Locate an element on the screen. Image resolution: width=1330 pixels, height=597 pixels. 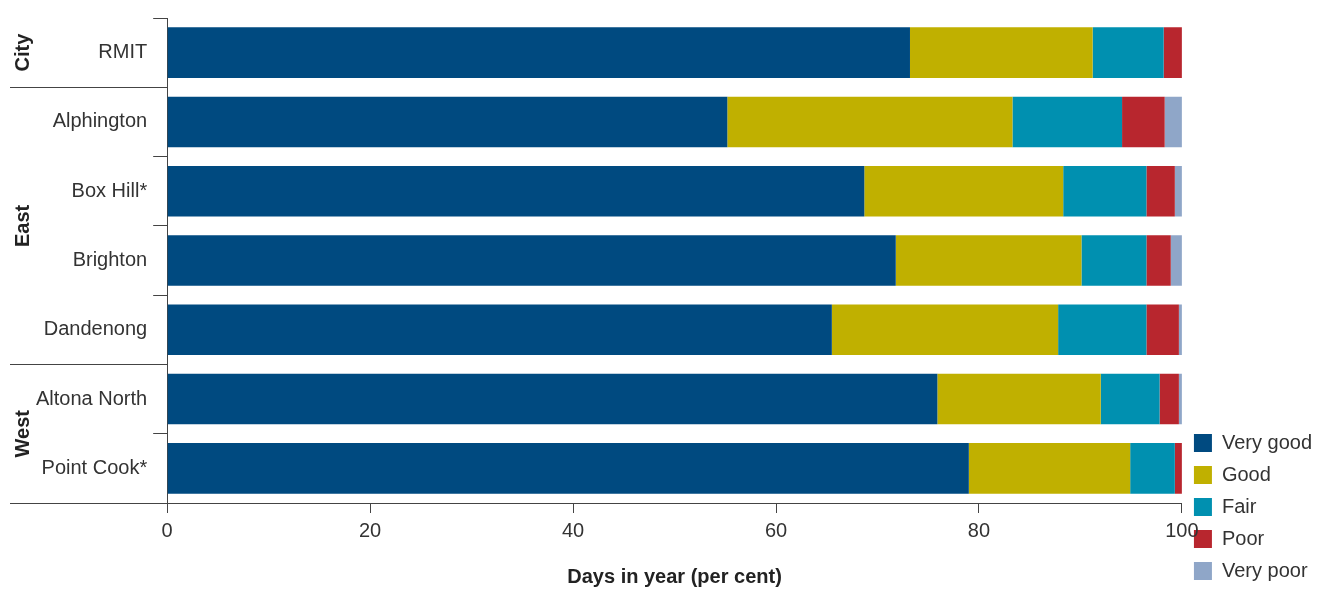
legend-label: Fair is located at coordinates (1239, 505).